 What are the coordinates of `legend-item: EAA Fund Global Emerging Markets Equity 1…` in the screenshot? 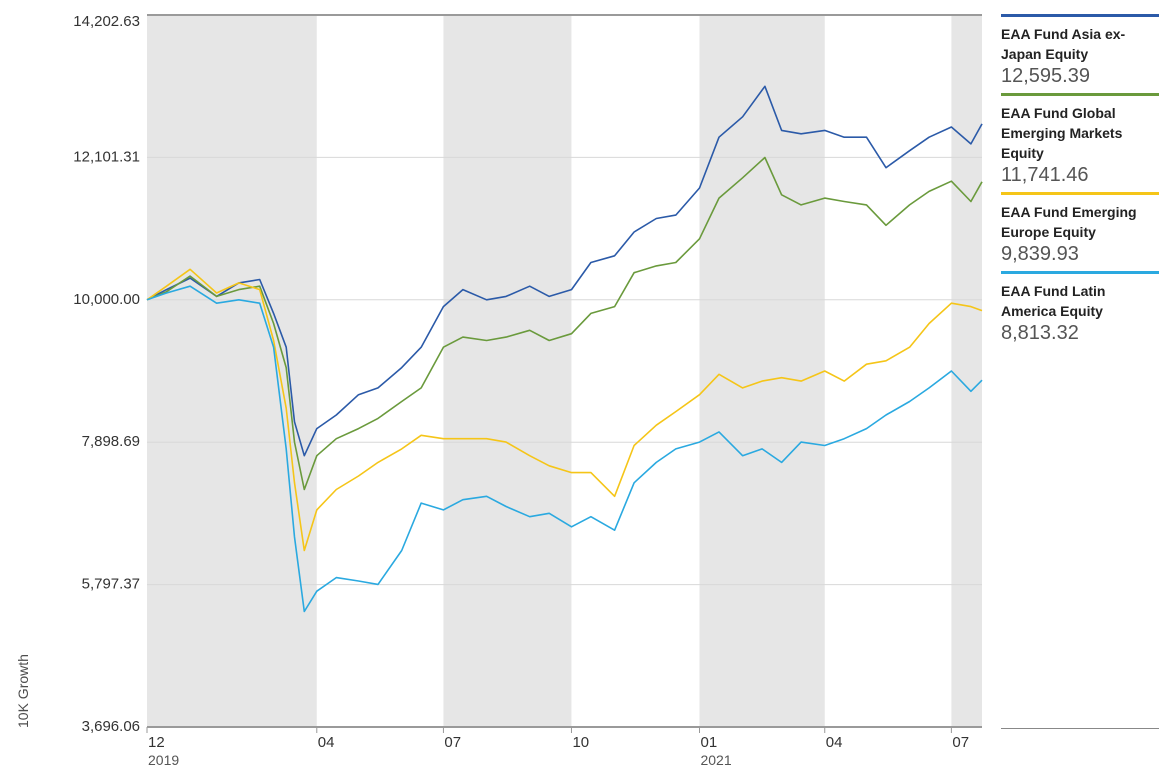 It's located at (1080, 140).